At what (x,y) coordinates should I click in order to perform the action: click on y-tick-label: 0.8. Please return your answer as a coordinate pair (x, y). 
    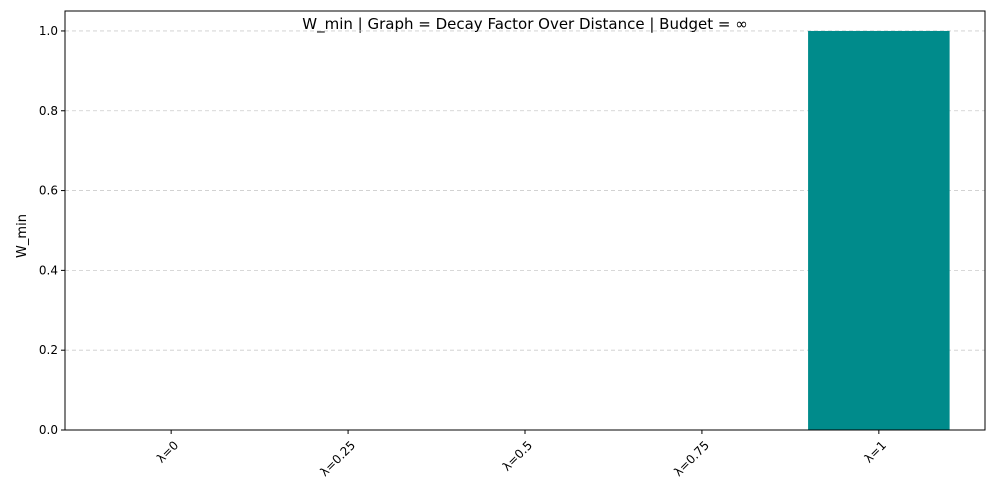
    Looking at the image, I should click on (48, 111).